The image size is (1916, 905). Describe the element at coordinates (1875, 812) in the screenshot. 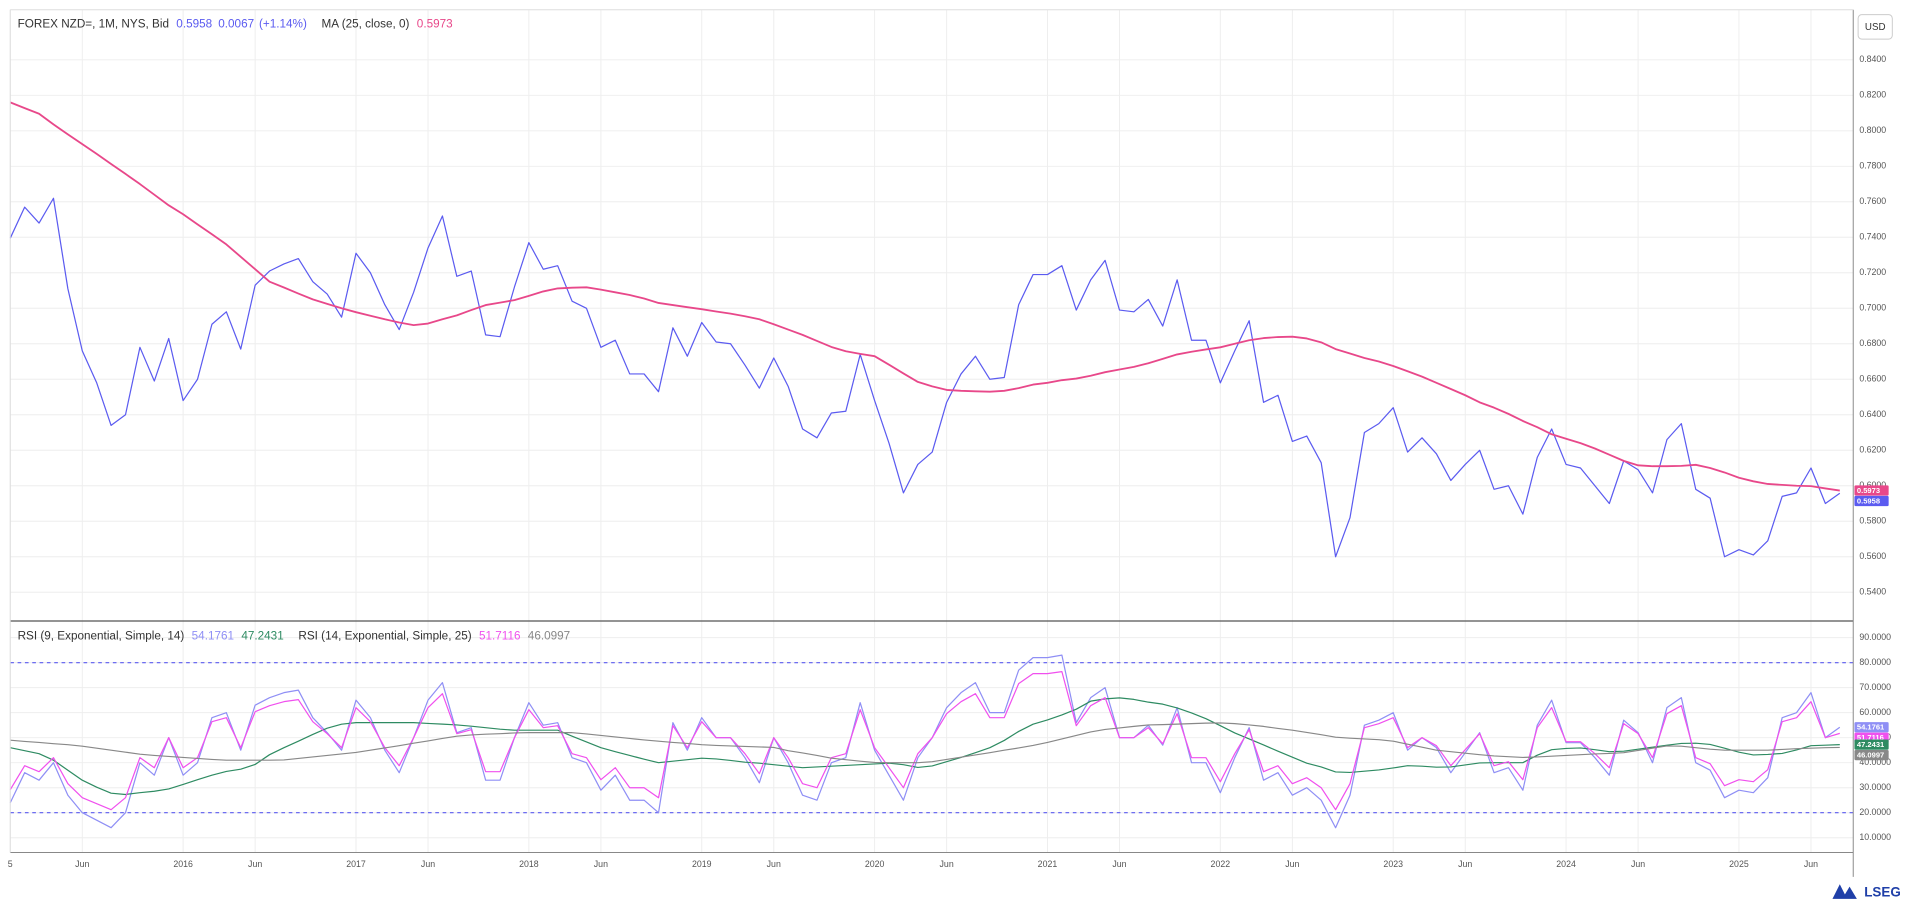

I see `y-tick-label: 20.0000` at that location.